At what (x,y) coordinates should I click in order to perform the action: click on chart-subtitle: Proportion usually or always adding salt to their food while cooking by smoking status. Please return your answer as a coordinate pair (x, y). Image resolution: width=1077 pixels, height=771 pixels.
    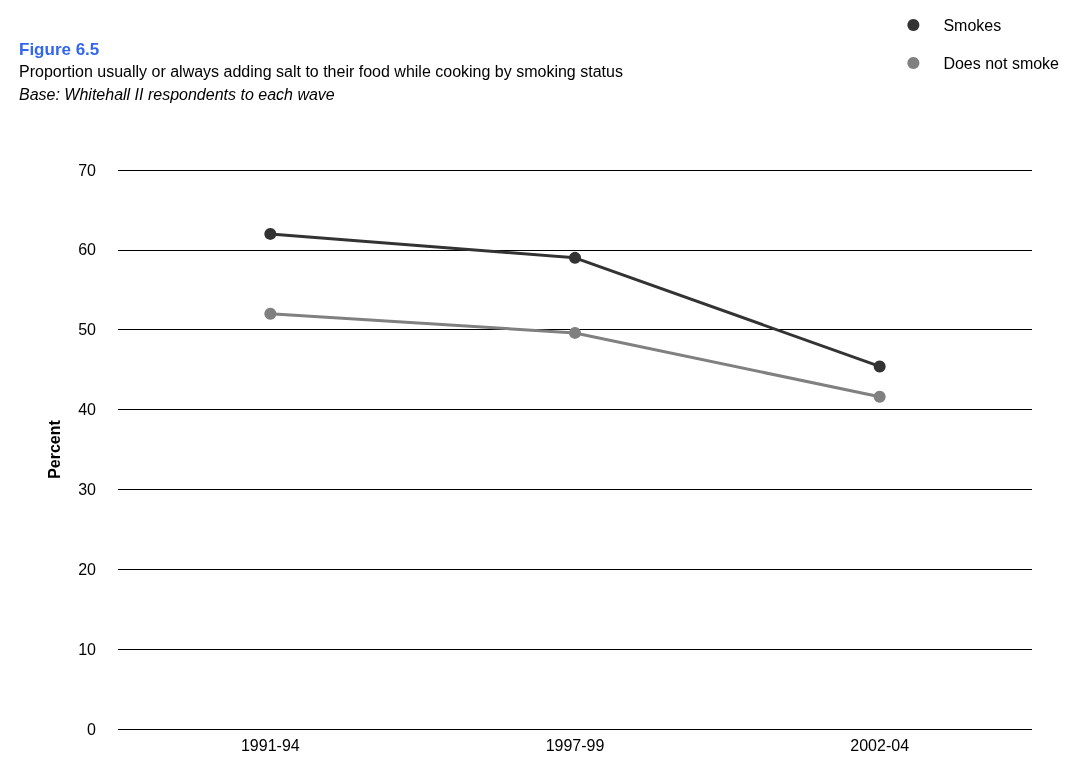
    Looking at the image, I should click on (321, 71).